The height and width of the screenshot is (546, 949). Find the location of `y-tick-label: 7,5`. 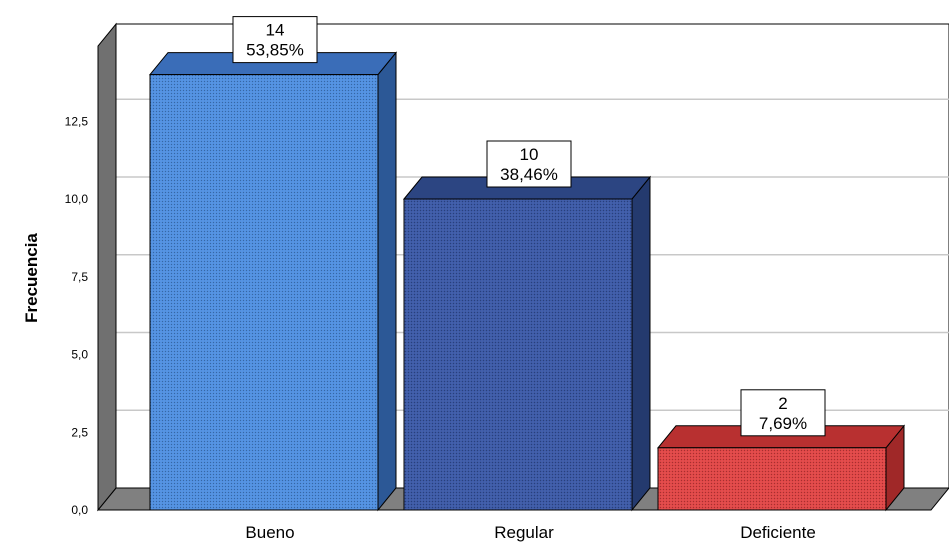

y-tick-label: 7,5 is located at coordinates (79, 277).